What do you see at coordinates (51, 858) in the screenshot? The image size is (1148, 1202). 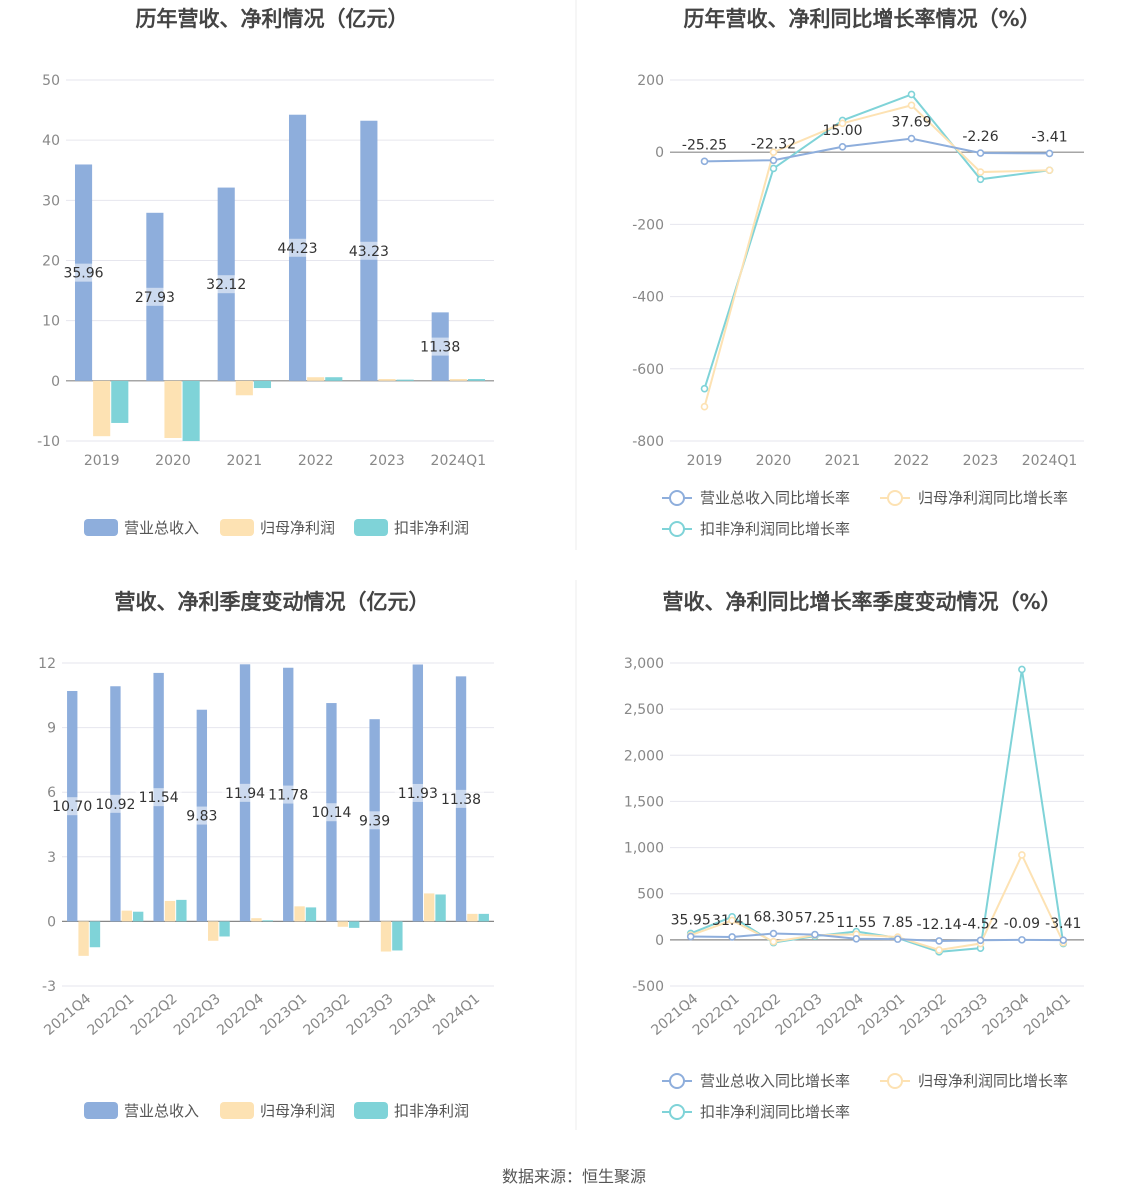 I see `y-tick-label: 3` at bounding box center [51, 858].